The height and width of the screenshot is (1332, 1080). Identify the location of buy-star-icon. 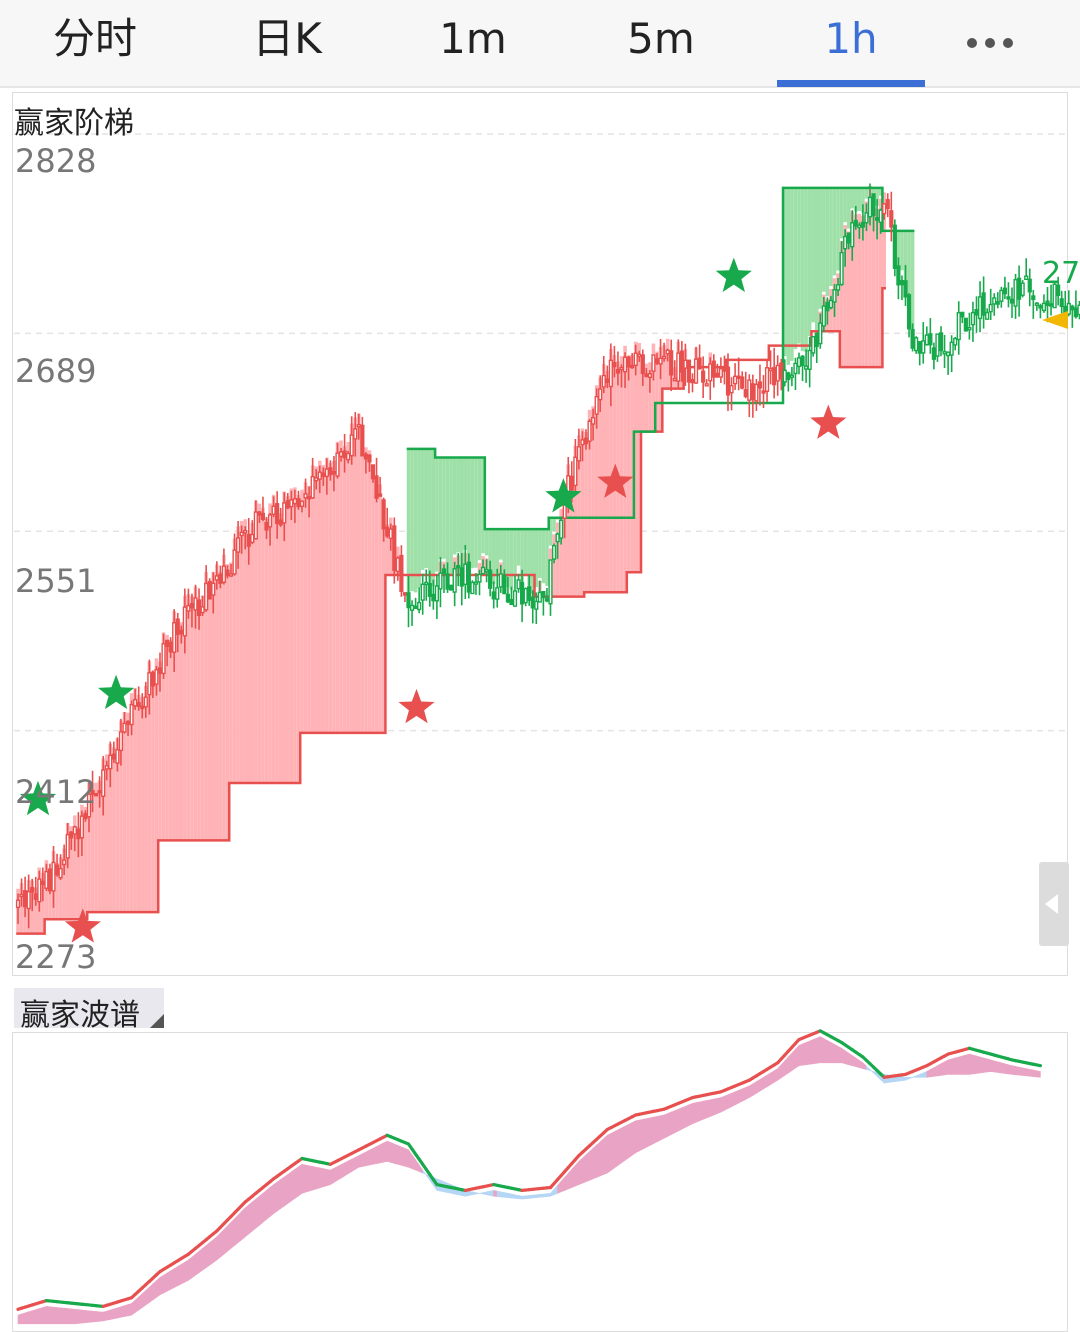
(734, 275).